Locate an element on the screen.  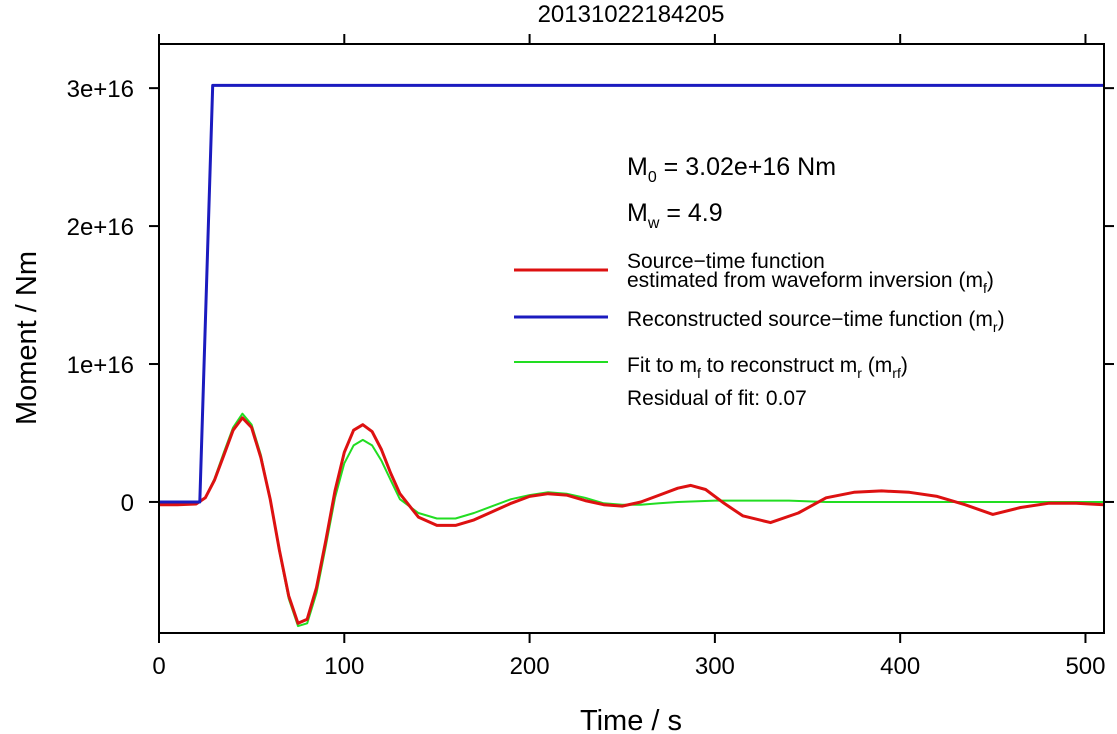
x-tick-label: 500 is located at coordinates (1085, 666).